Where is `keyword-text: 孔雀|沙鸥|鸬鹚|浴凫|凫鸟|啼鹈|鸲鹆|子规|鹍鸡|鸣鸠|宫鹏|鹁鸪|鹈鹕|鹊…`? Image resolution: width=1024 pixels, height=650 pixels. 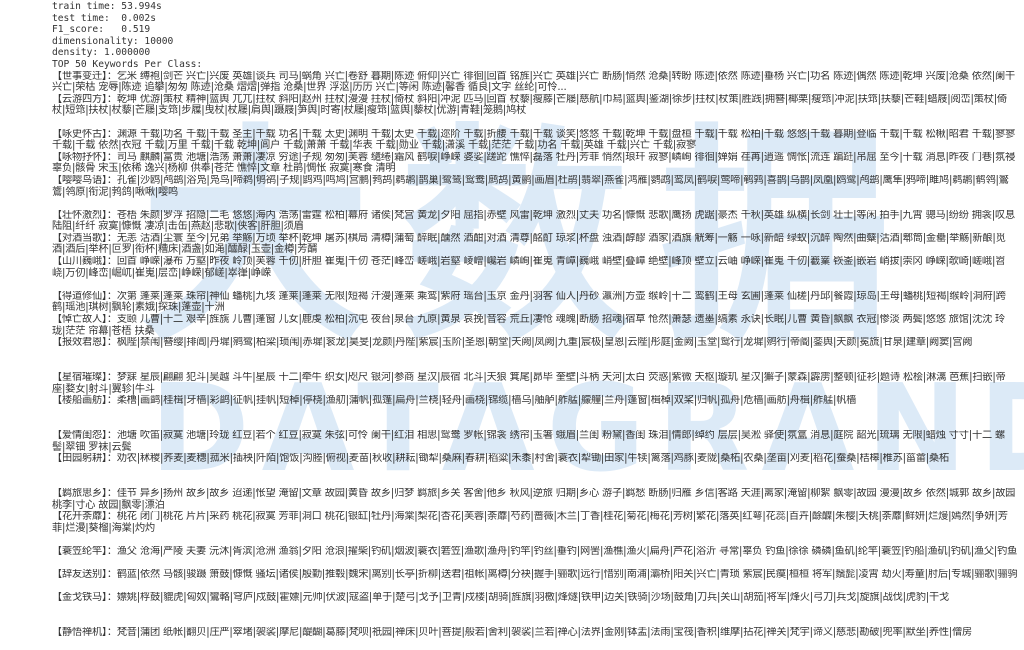
keyword-text: 孔雀|沙鸥|鸬鹚|浴凫|凫鸟|啼鹈|鸲鹆|子规|鹍鸡|鸣鸠|宫鹏|鹁鸪|鹈鹕|鹊… is located at coordinates (530, 186).